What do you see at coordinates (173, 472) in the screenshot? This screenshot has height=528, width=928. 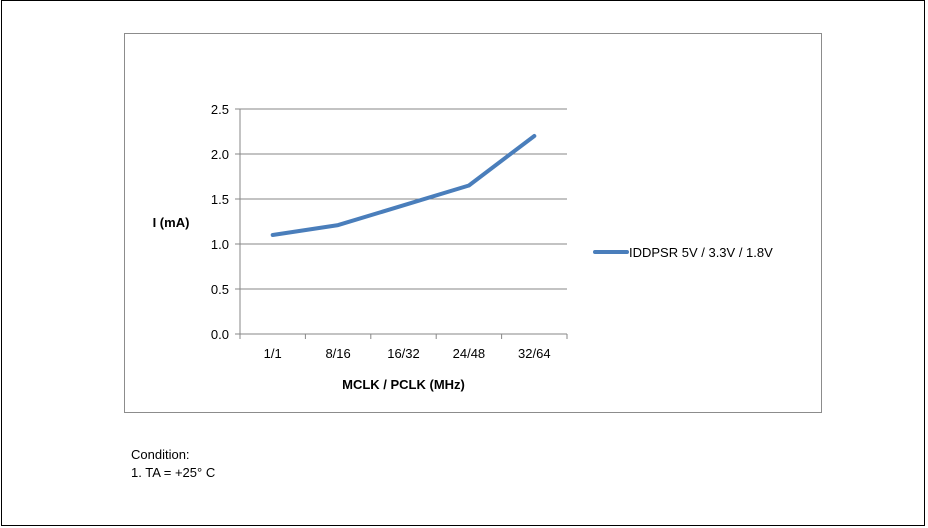 I see `condition-item: 1. TA = +25° C` at bounding box center [173, 472].